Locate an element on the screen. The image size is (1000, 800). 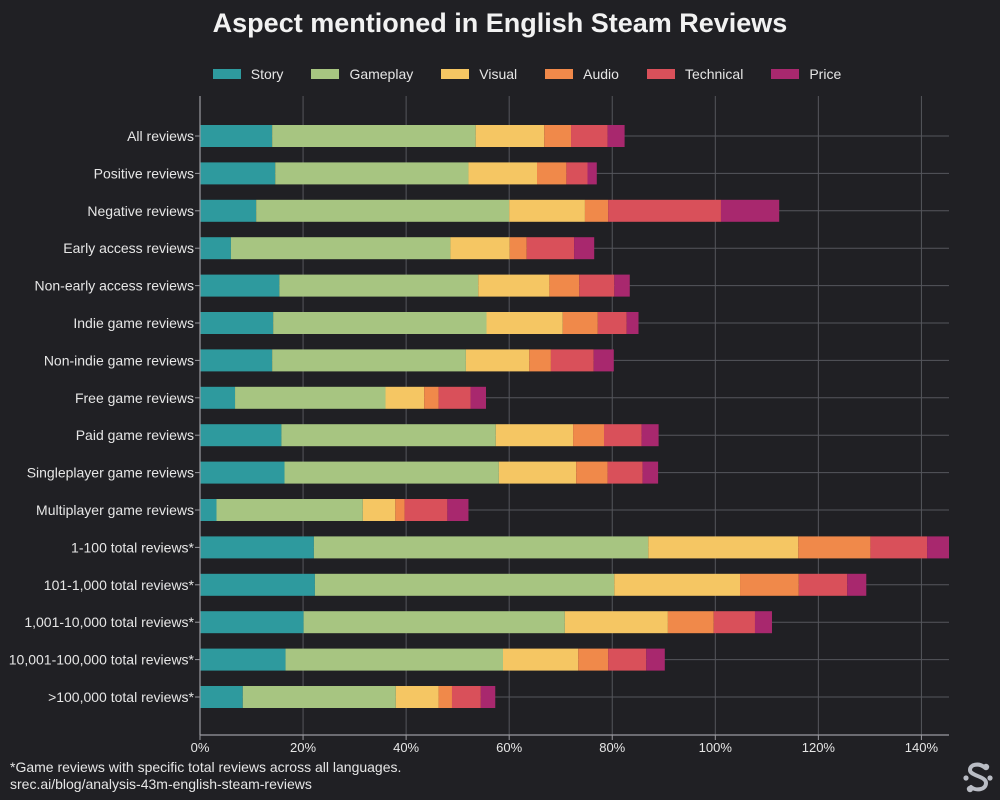
x-tick-label: 100% is located at coordinates (716, 747).